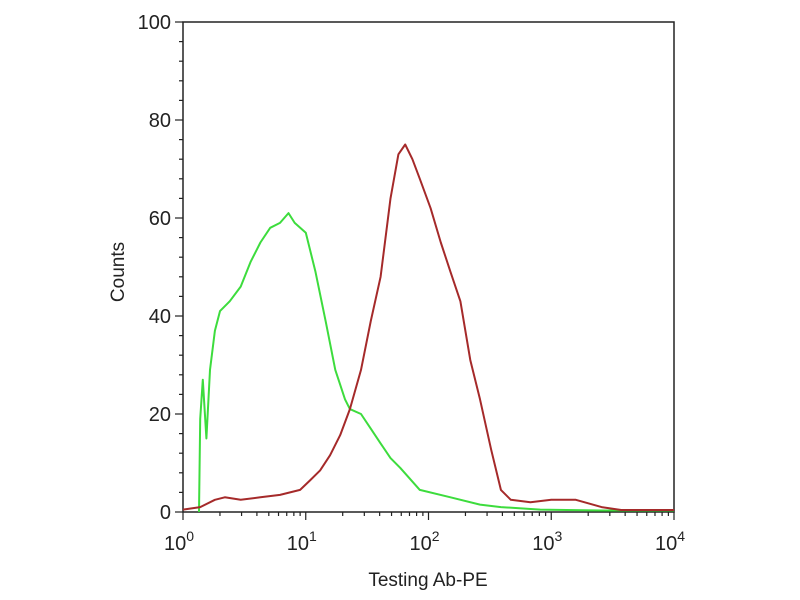 This screenshot has height=600, width=800. I want to click on x-tick-label: 10³, so click(547, 541).